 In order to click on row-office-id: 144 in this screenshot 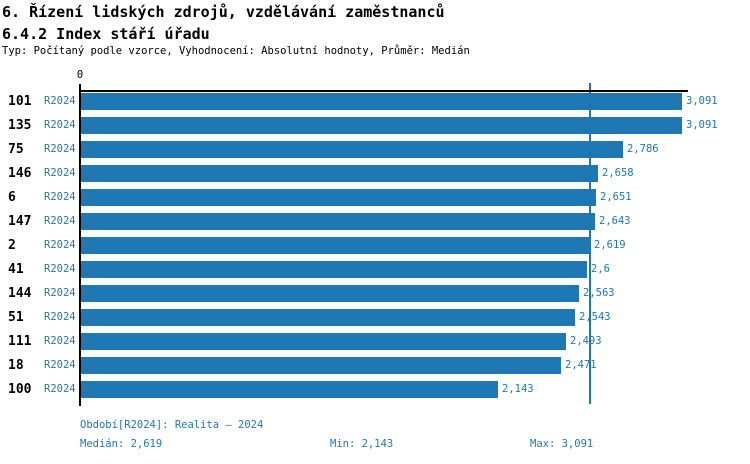, I will do `click(20, 293)`.